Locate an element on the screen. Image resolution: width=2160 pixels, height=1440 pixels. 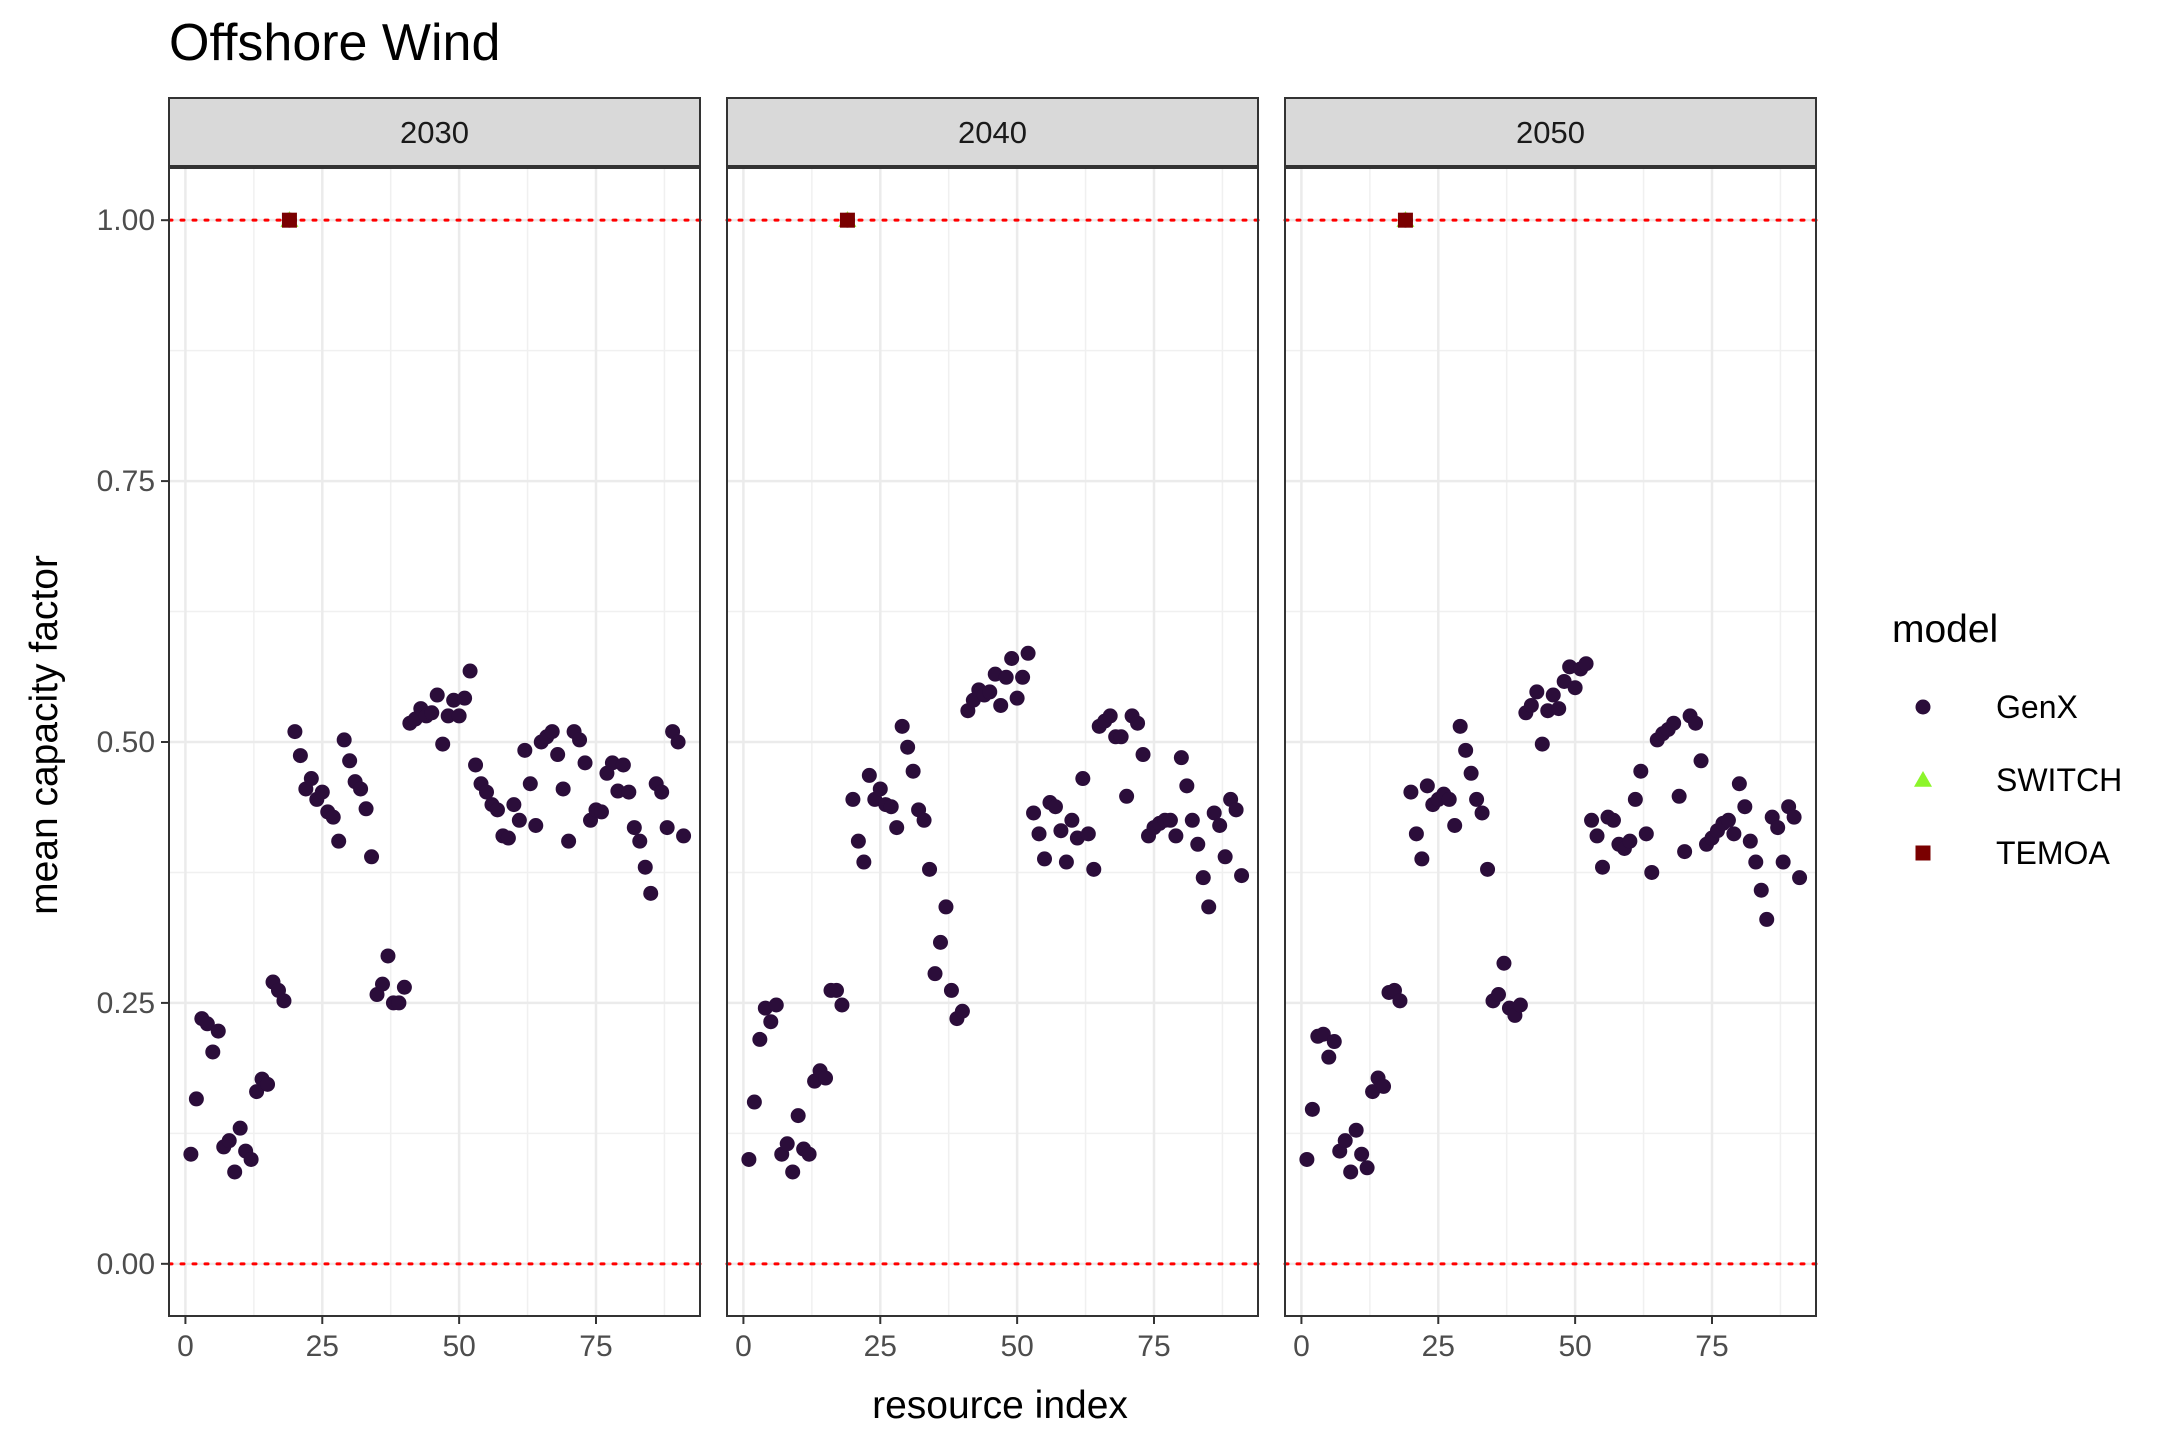
legend-entry-switch: SWITCH is located at coordinates (2018, 780).